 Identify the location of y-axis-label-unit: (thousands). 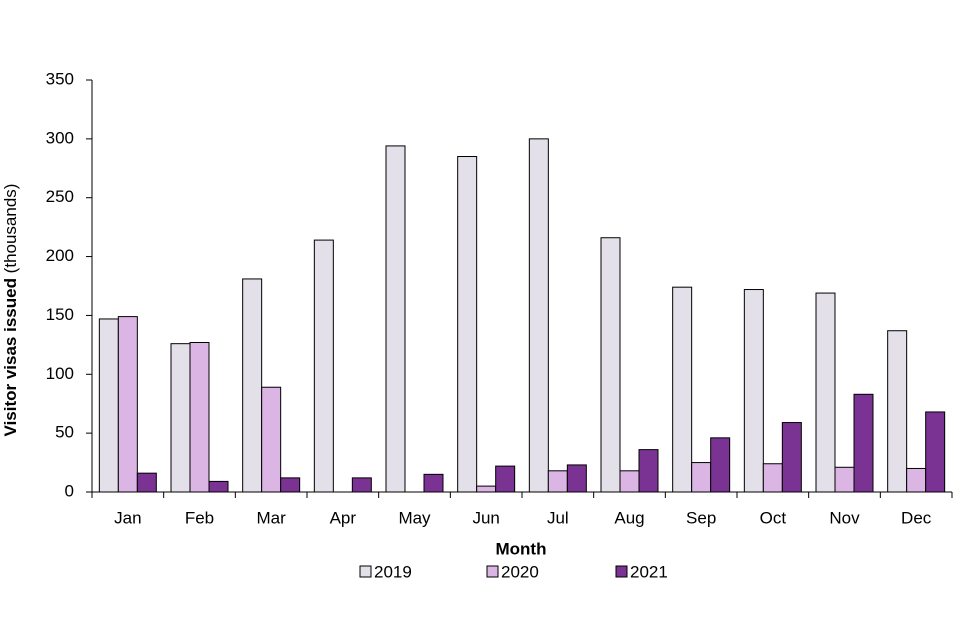
(10, 229).